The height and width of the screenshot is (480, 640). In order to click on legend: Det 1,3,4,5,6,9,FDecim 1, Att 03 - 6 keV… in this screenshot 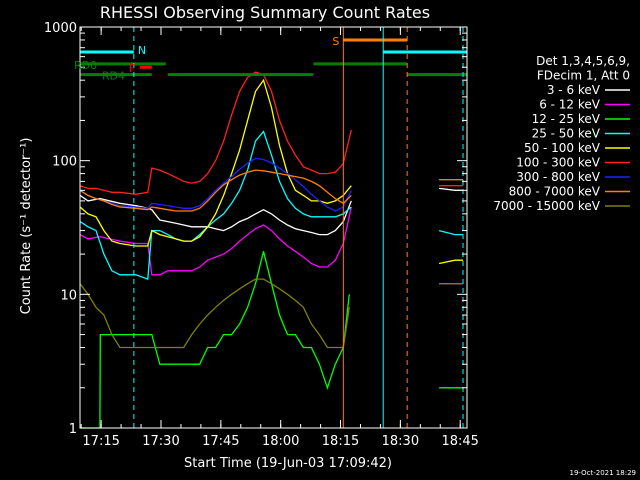, I will do `click(561, 133)`.